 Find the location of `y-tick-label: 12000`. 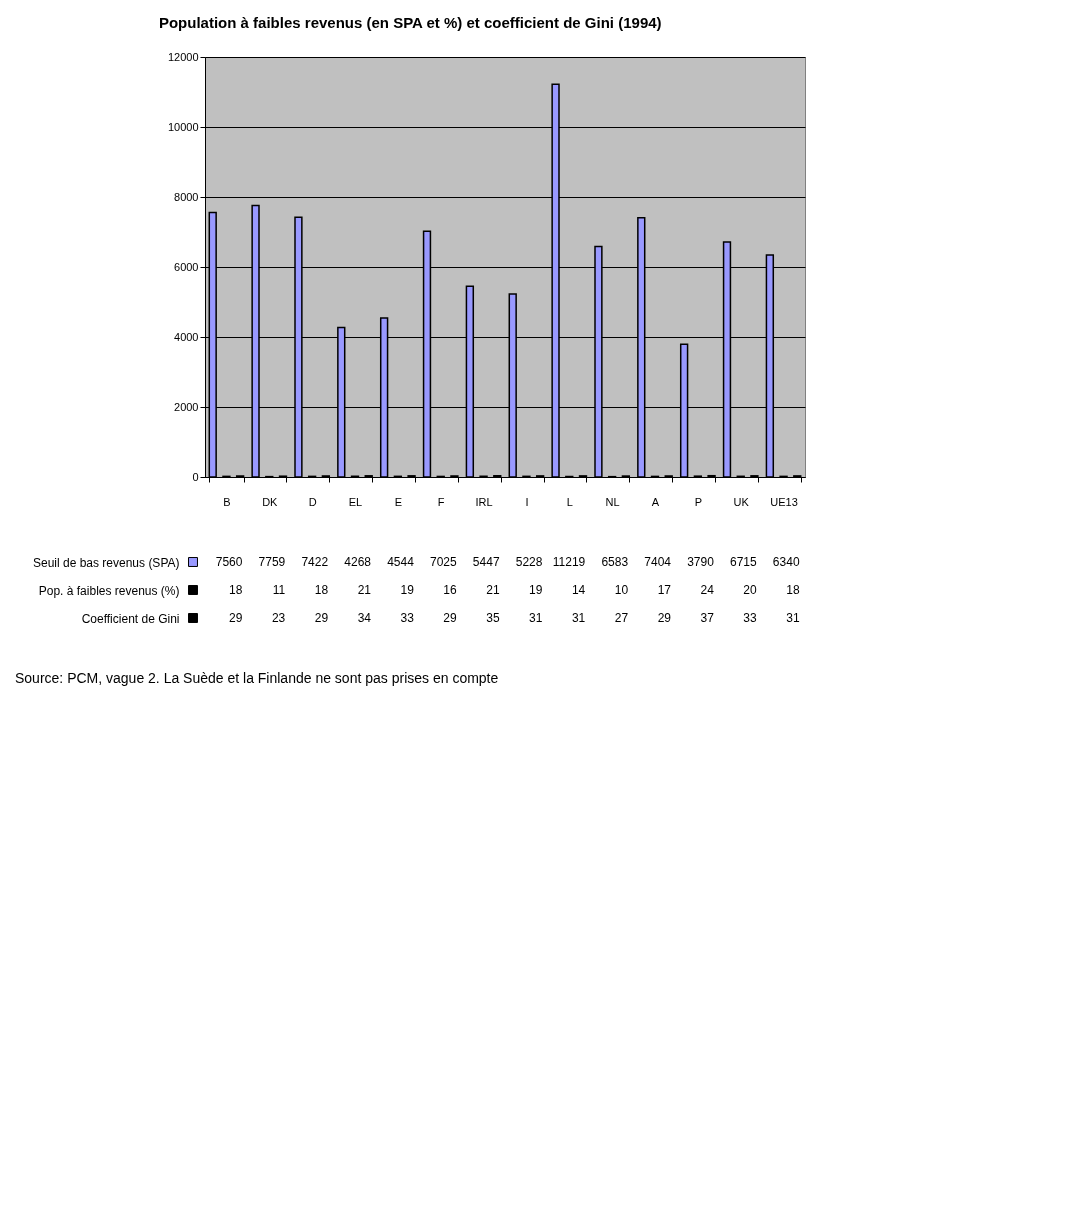

y-tick-label: 12000 is located at coordinates (183, 56).